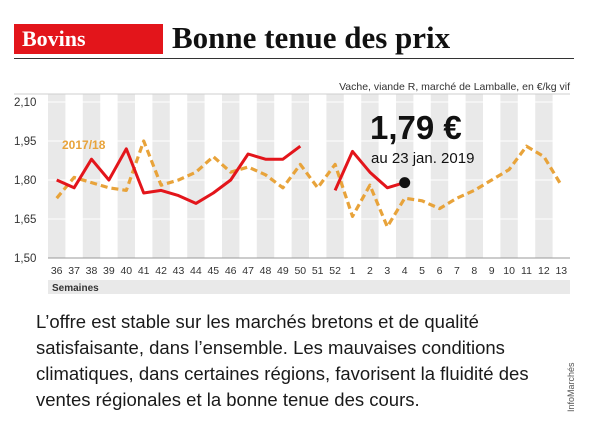  Describe the element at coordinates (161, 271) in the screenshot. I see `x-tick-label: 42` at that location.